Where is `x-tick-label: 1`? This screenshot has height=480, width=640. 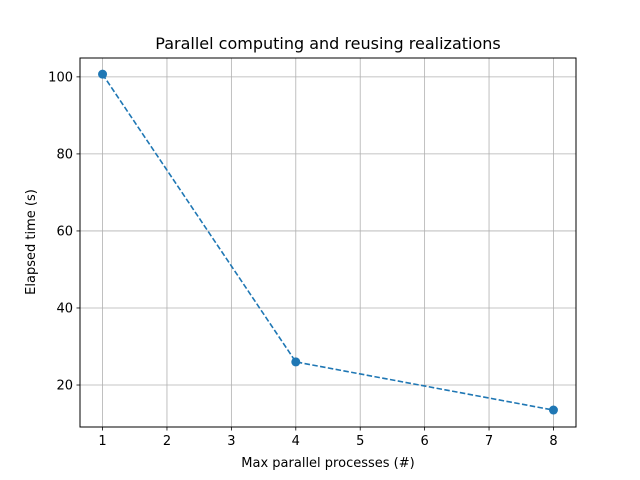
x-tick-label: 1 is located at coordinates (102, 441).